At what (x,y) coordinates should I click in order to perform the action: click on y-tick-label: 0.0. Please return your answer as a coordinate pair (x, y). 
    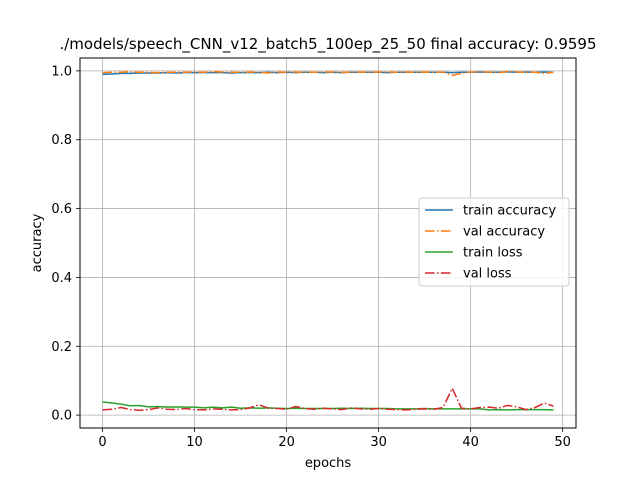
    Looking at the image, I should click on (61, 416).